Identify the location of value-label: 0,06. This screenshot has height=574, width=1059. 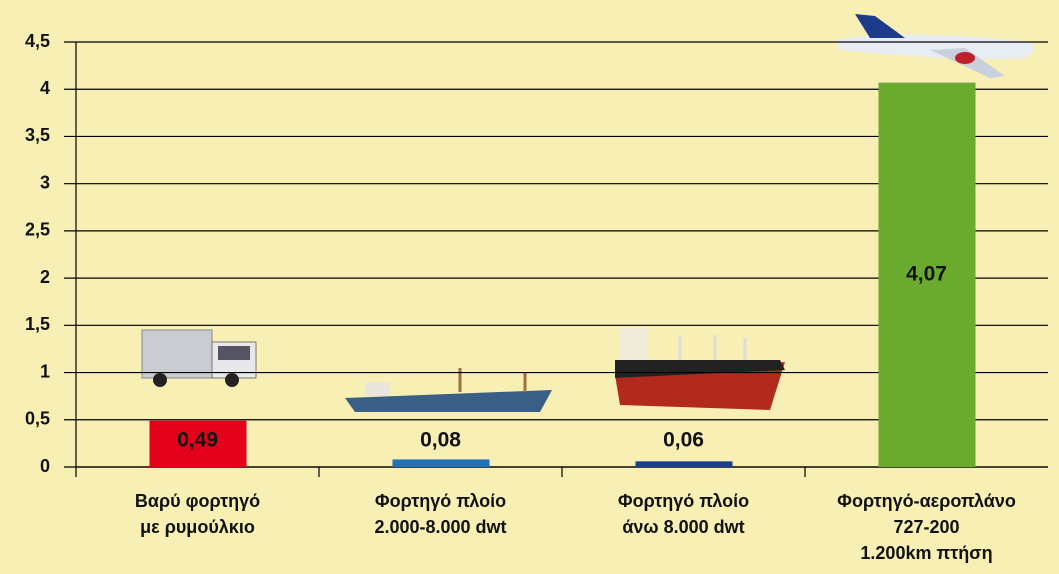
(683, 440).